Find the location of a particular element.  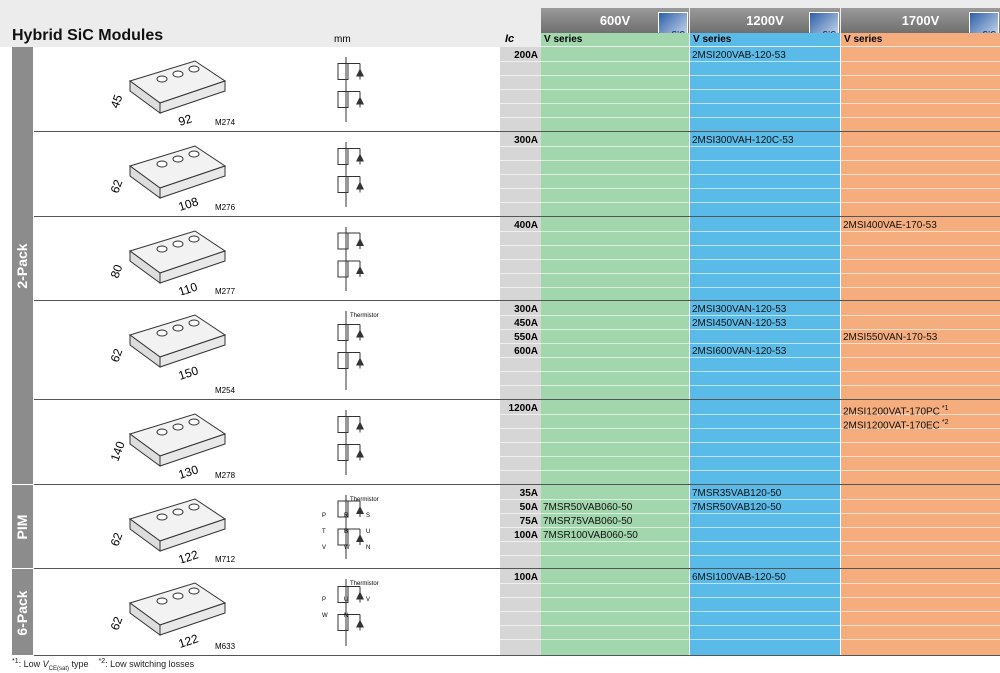

module-svg: 62 108 is located at coordinates (167, 179).